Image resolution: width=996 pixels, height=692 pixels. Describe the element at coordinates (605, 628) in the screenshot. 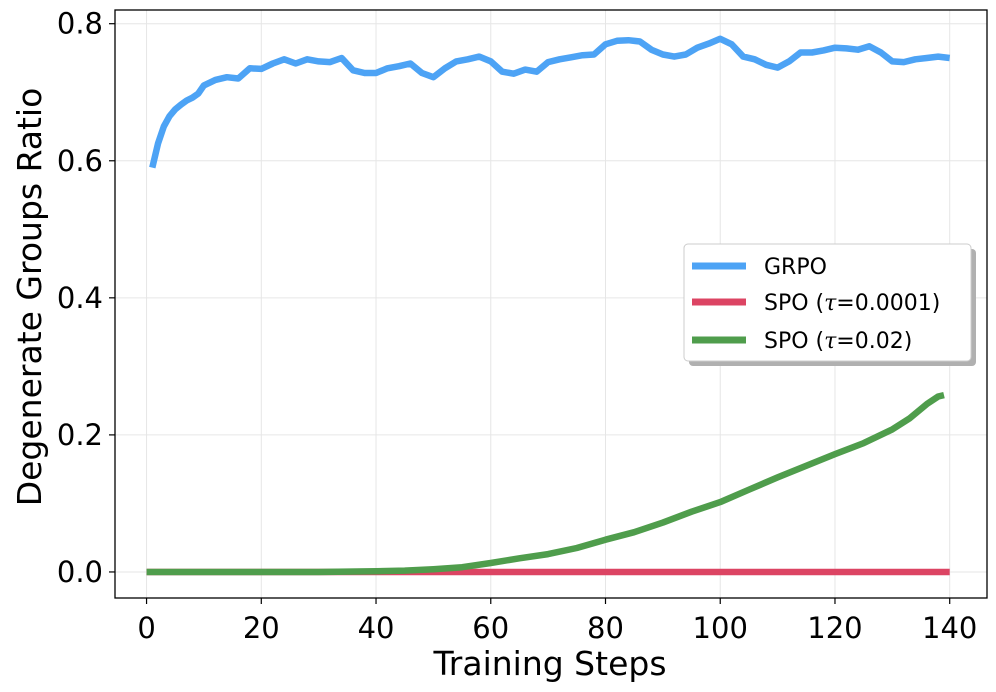

I see `x-tick-label: 80` at that location.